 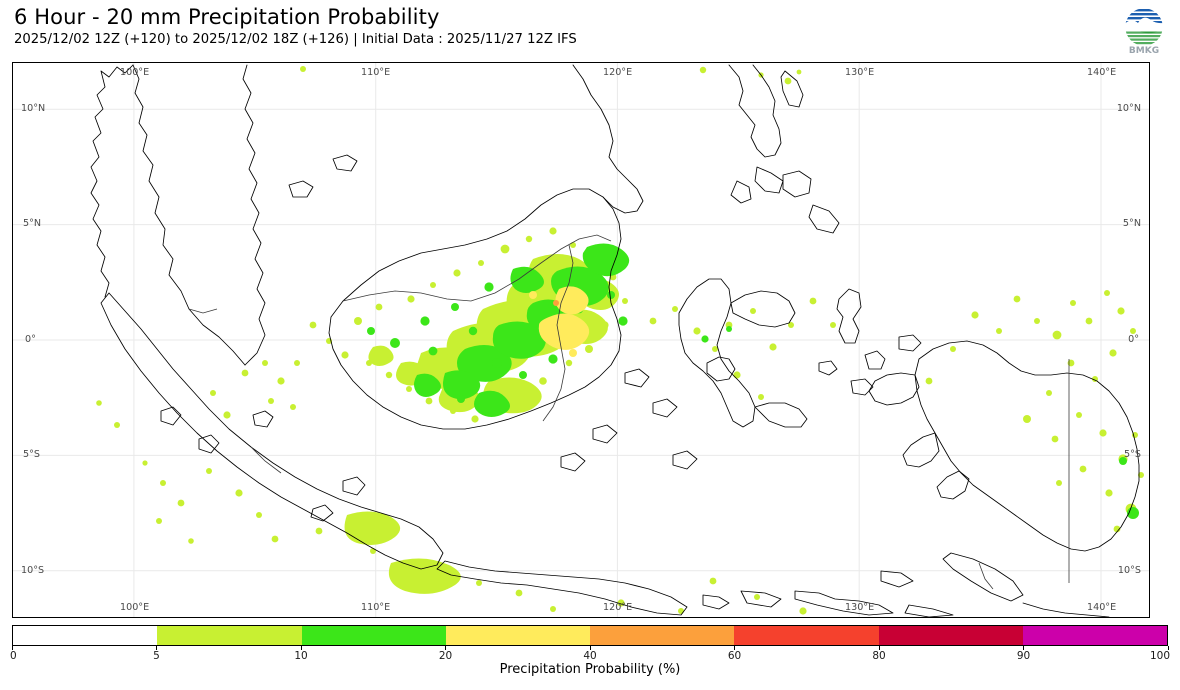 I want to click on lat-label-right-0: 0°, so click(x=1133, y=339).